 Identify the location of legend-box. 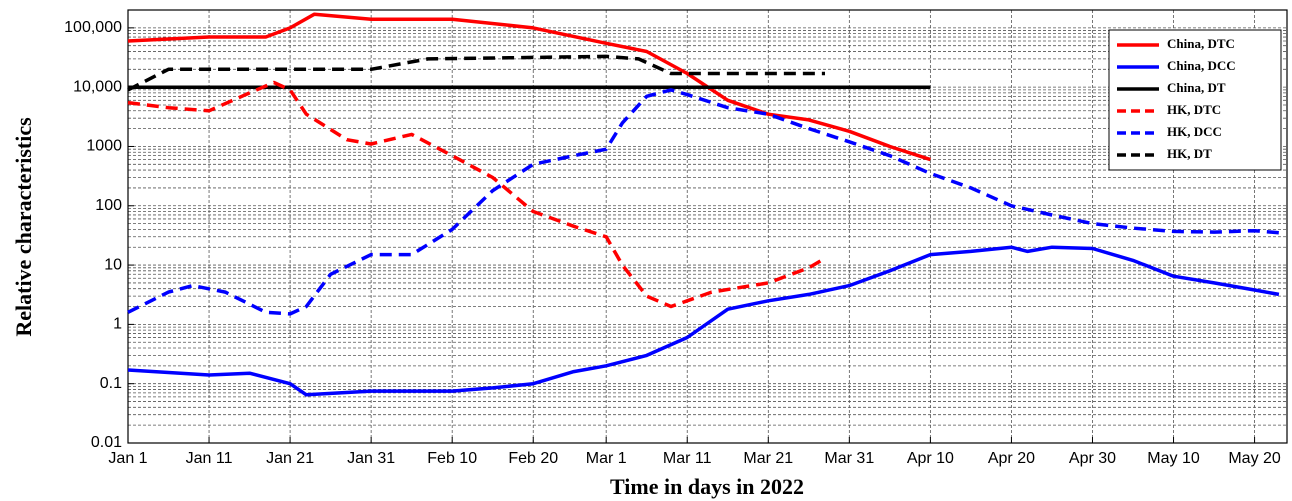
(1195, 100).